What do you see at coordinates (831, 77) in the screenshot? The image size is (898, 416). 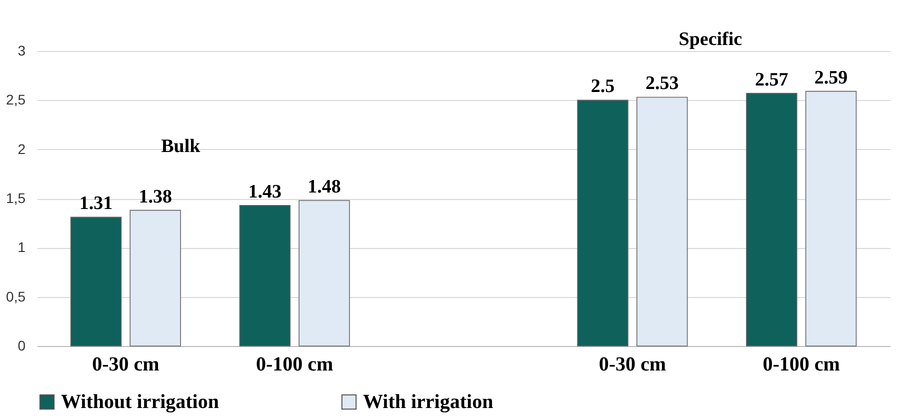 I see `data-label: 2.59` at bounding box center [831, 77].